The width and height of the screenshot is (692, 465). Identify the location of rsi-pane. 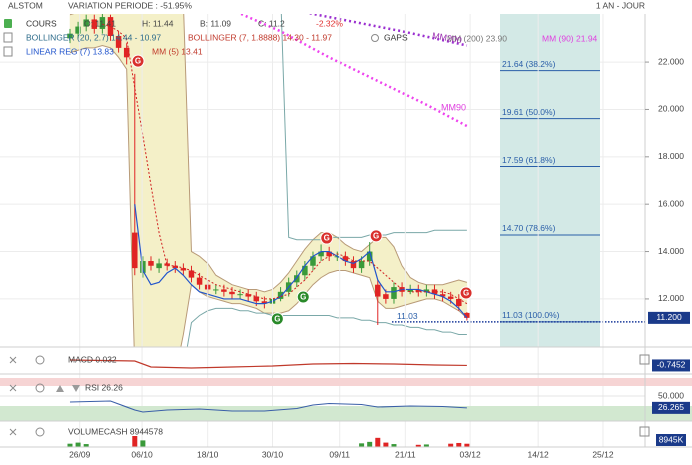
(322, 399).